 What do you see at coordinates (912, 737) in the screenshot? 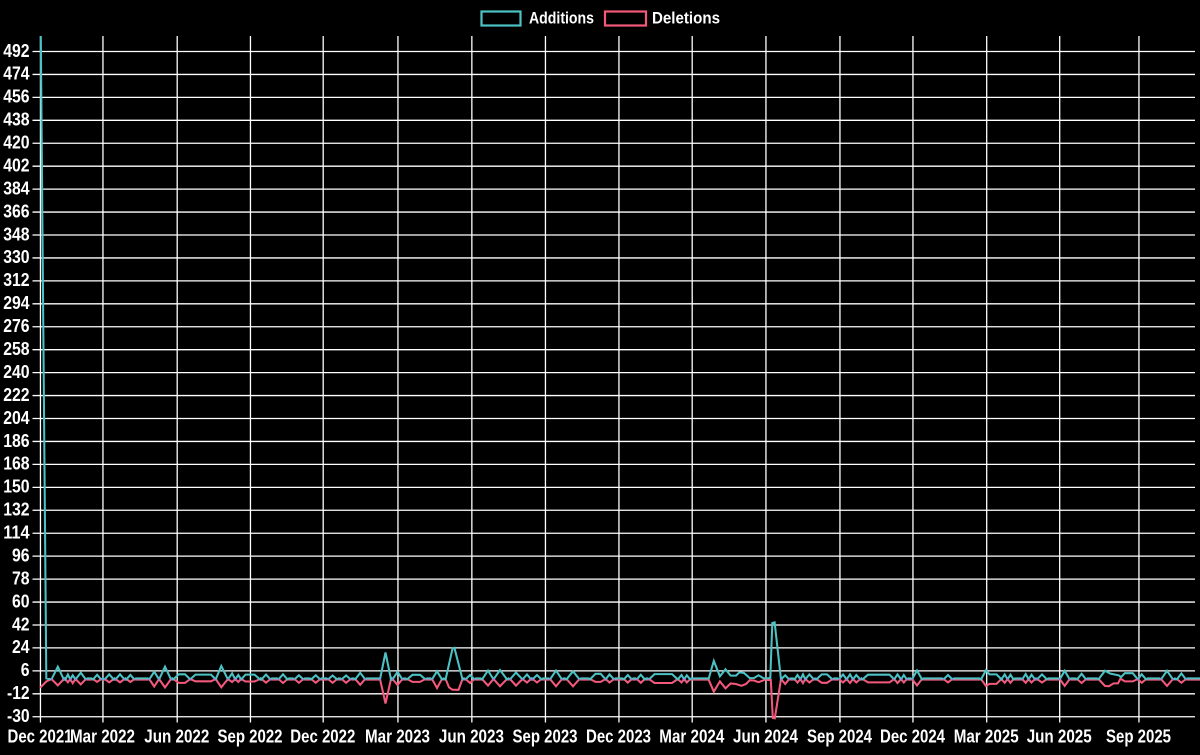
I see `svg-text: Dec 2024` at bounding box center [912, 737].